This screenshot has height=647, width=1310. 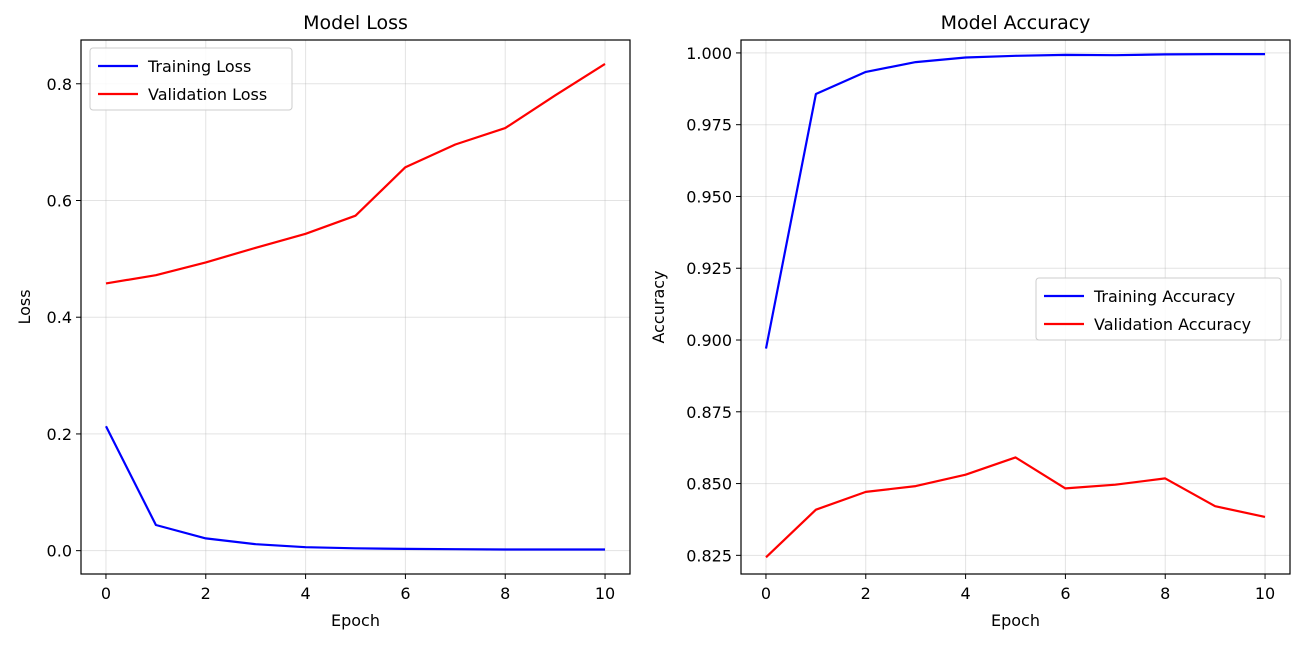 I want to click on legend: Training Accuracy Validation Accuracy, so click(x=1158, y=309).